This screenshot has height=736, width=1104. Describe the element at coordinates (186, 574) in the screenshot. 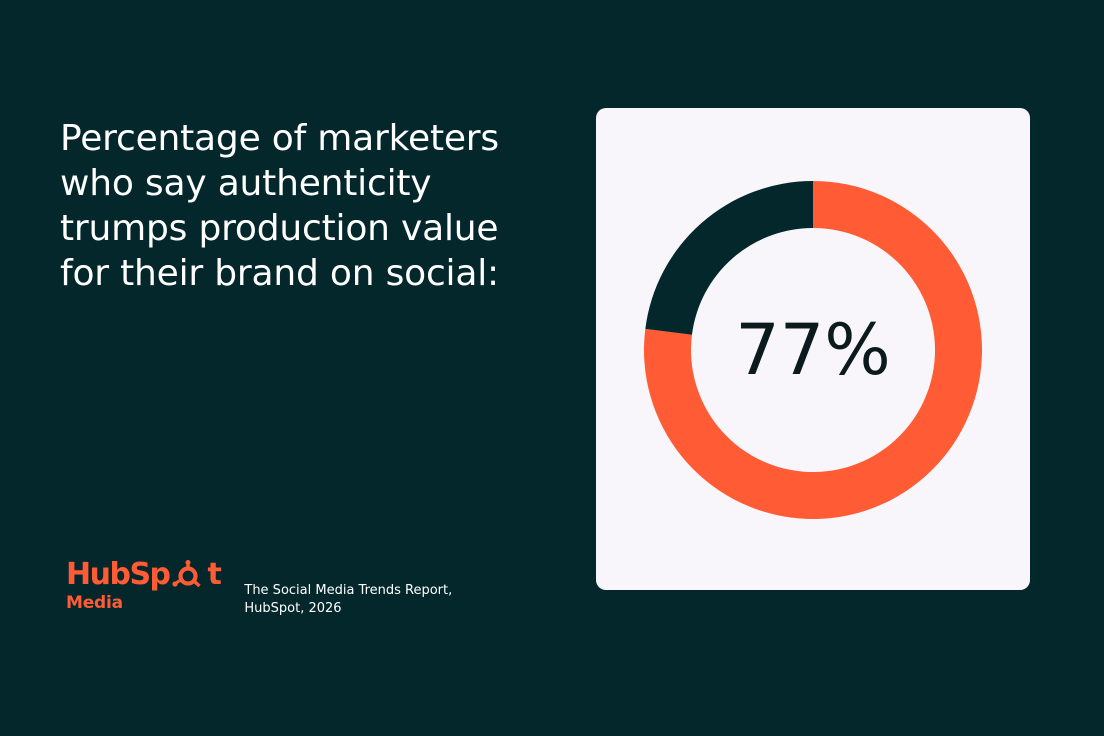

I see `sprocket-icon` at that location.